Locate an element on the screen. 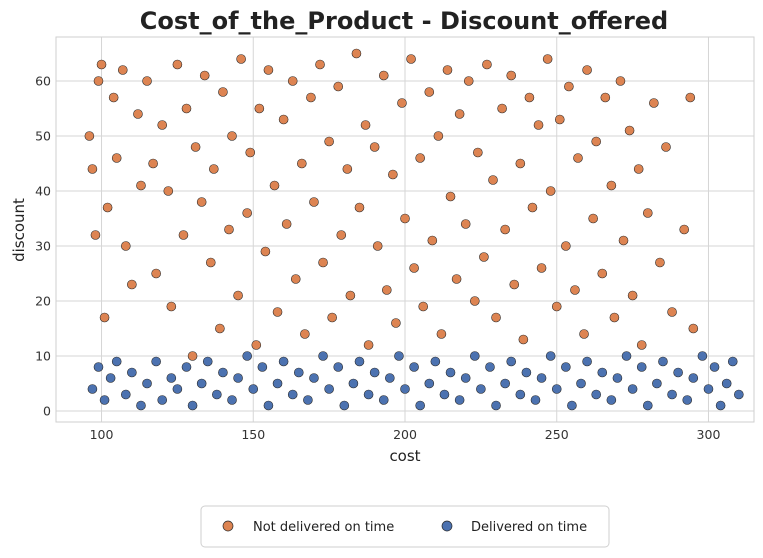 The image size is (763, 558). x-tick-label: 200 is located at coordinates (405, 434).